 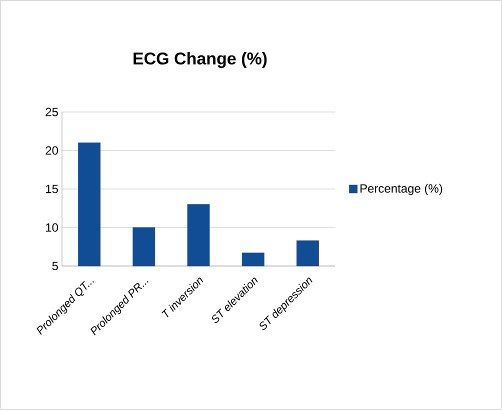 I want to click on y-tick-label: 5, so click(x=55, y=266).